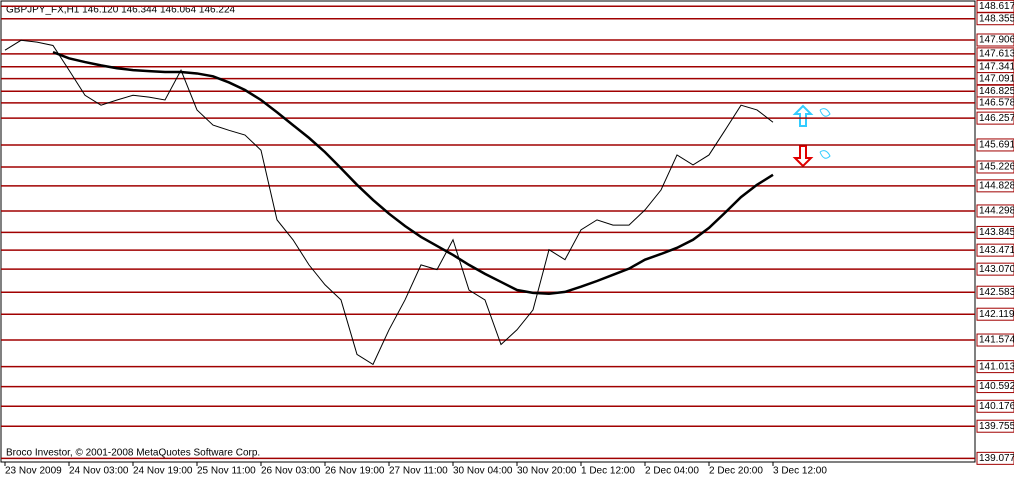  I want to click on y-tick-label: 142.119, so click(996, 314).